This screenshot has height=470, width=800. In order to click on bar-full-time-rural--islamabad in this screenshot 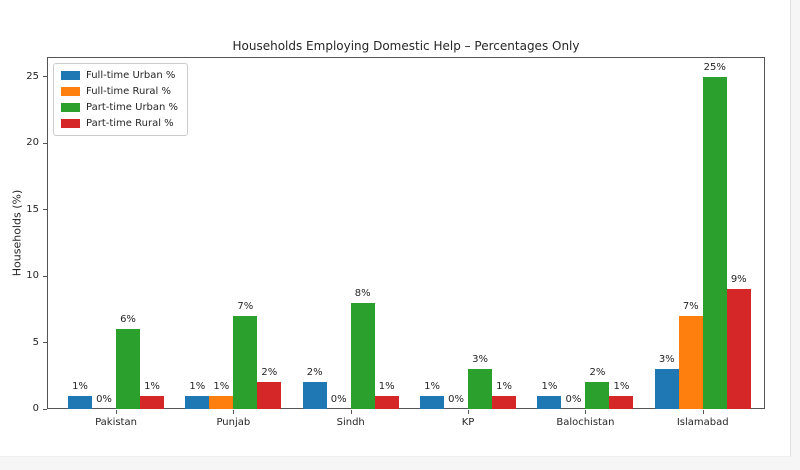, I will do `click(690, 362)`.